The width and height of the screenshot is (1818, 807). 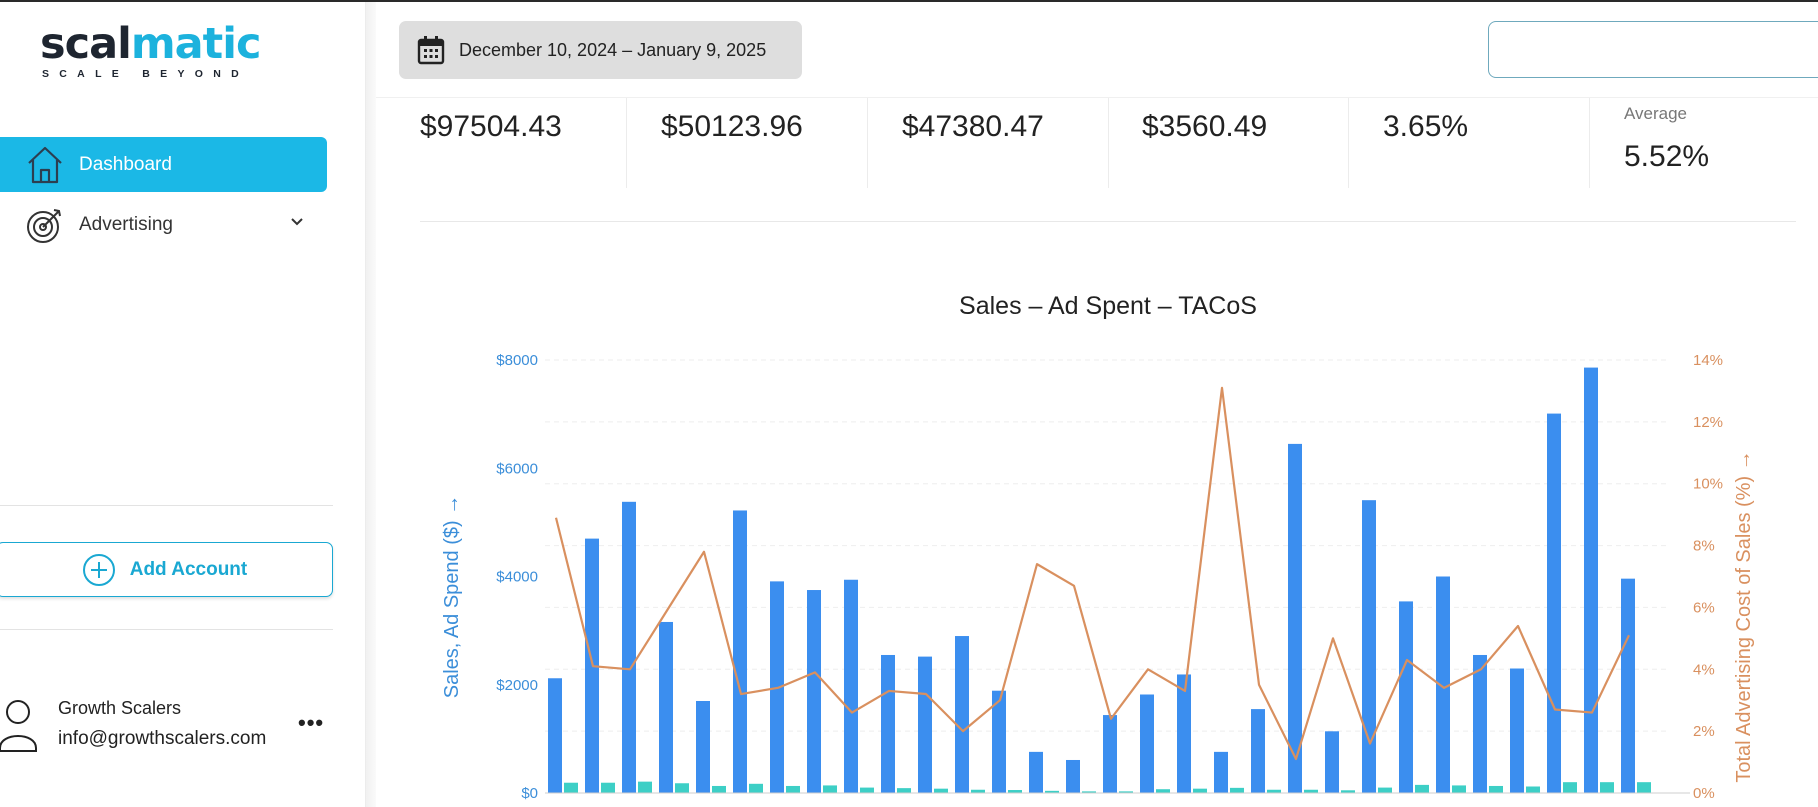 I want to click on kpi-value: 5.52%, so click(x=1667, y=156).